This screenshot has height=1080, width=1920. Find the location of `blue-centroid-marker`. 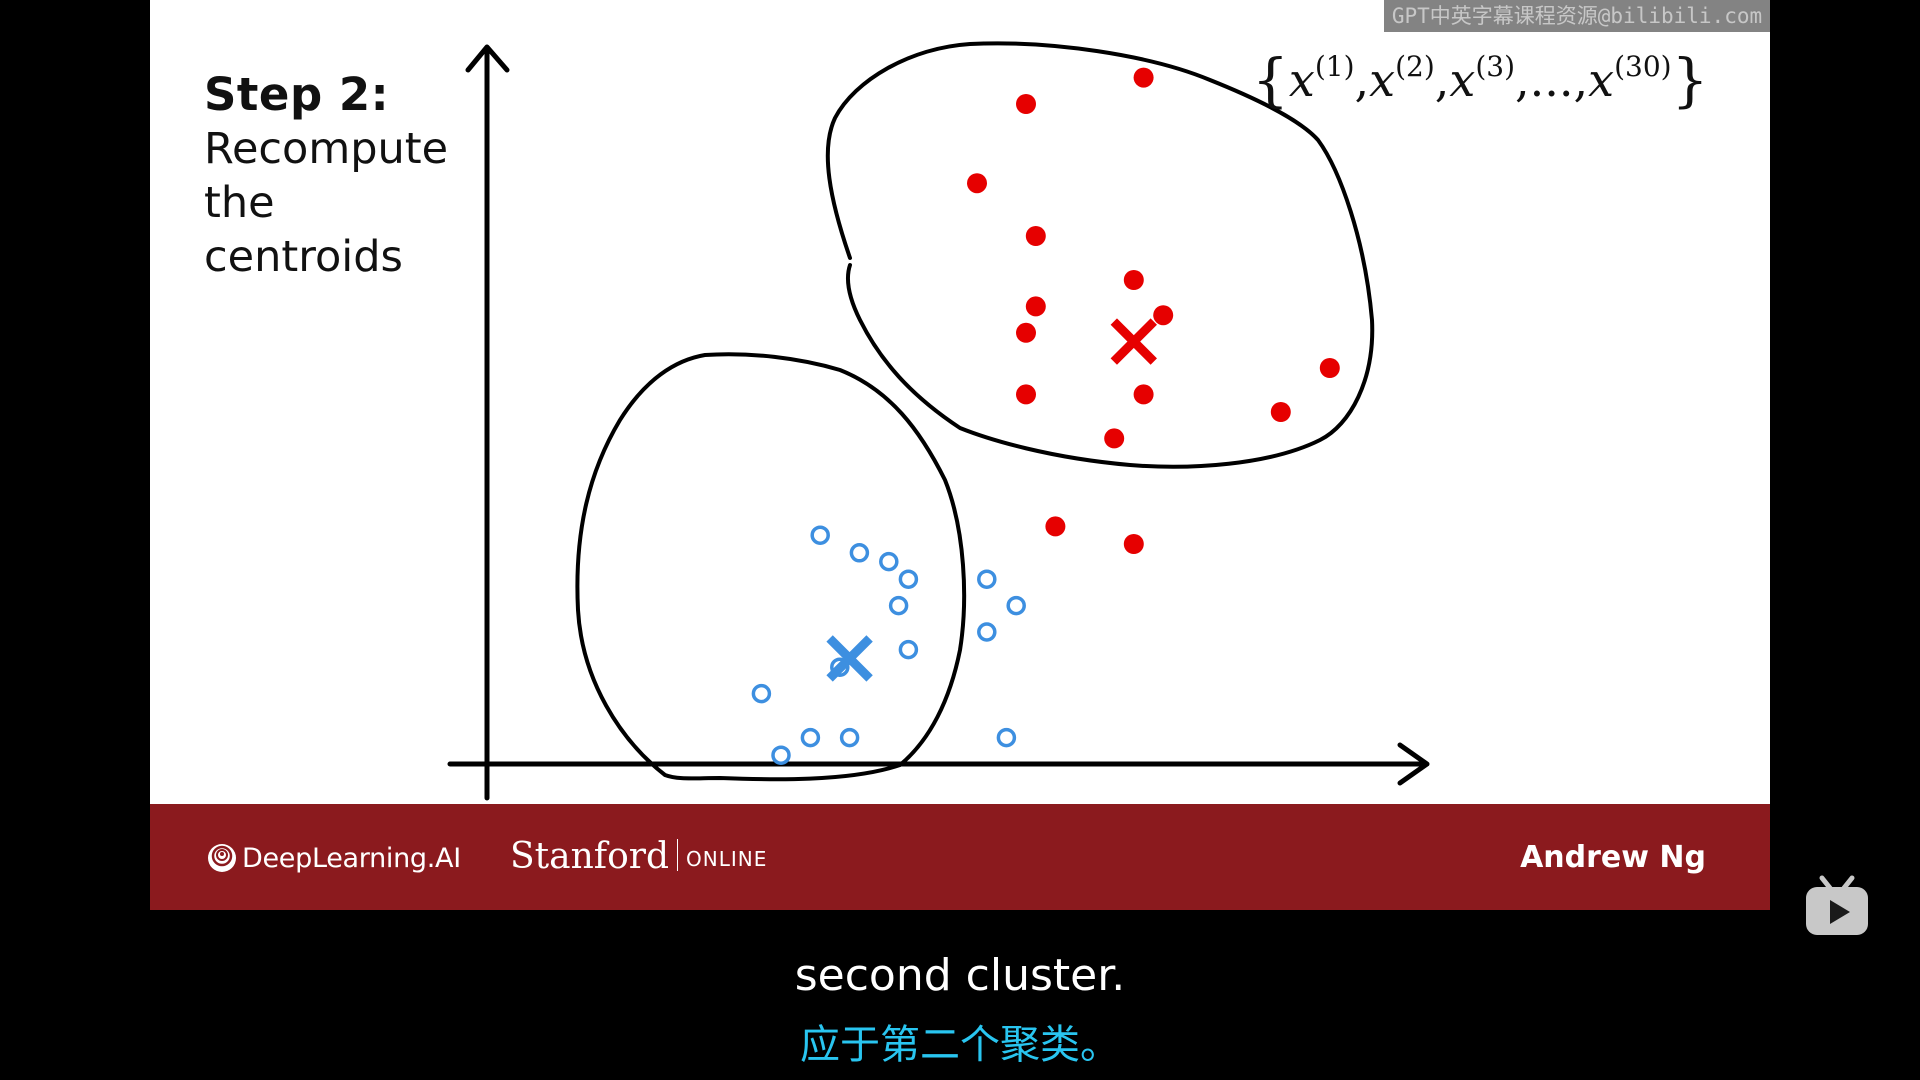

blue-centroid-marker is located at coordinates (849, 658).